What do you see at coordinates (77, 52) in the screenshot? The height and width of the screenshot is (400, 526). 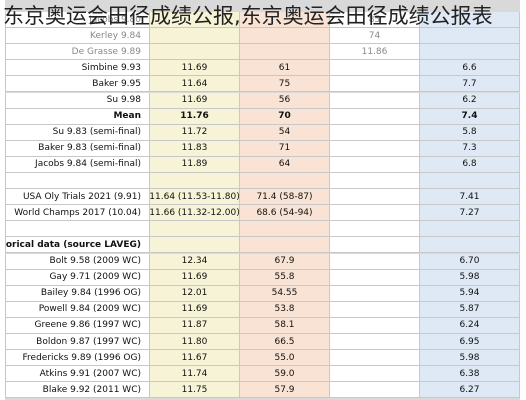 I see `row-label: De Grasse 9.89` at bounding box center [77, 52].